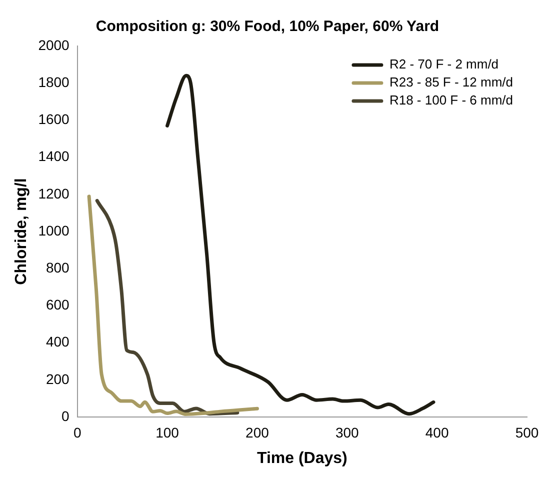 This screenshot has width=555, height=480. Describe the element at coordinates (77, 432) in the screenshot. I see `x-tick-label: 0` at that location.